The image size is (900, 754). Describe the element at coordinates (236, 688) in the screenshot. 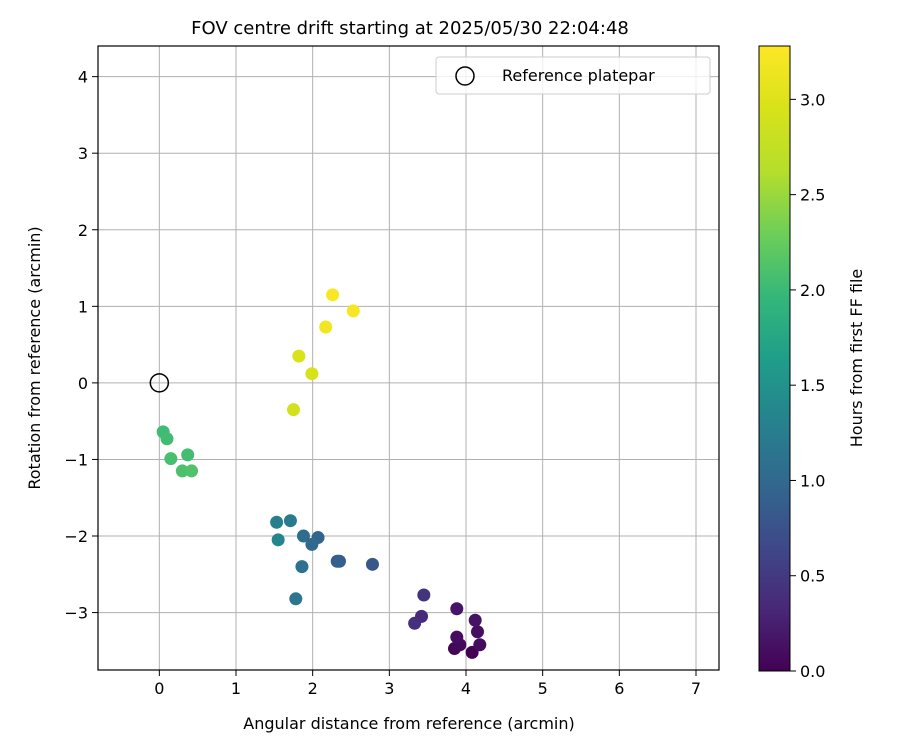

I see `x-tick-label: 1` at that location.